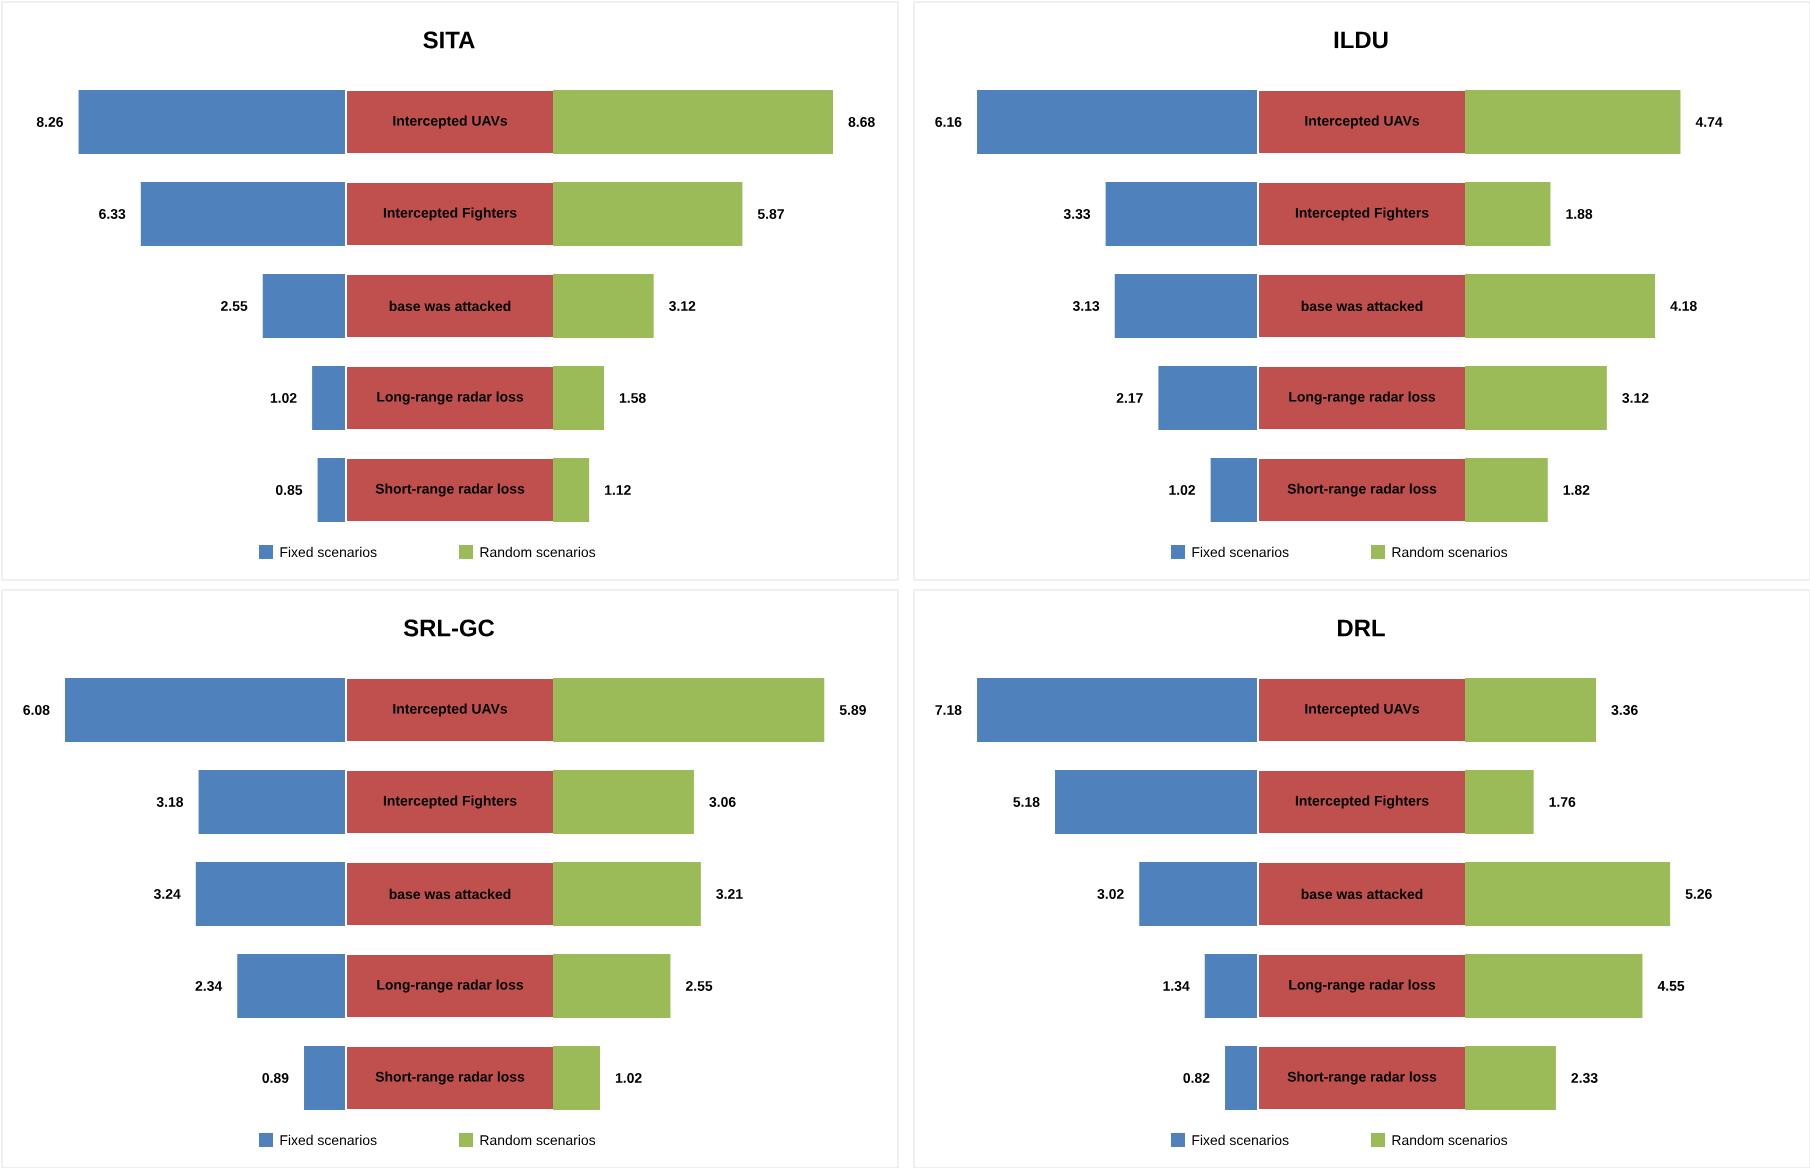 The height and width of the screenshot is (1168, 1810). What do you see at coordinates (1361, 40) in the screenshot?
I see `text: ILDU` at bounding box center [1361, 40].